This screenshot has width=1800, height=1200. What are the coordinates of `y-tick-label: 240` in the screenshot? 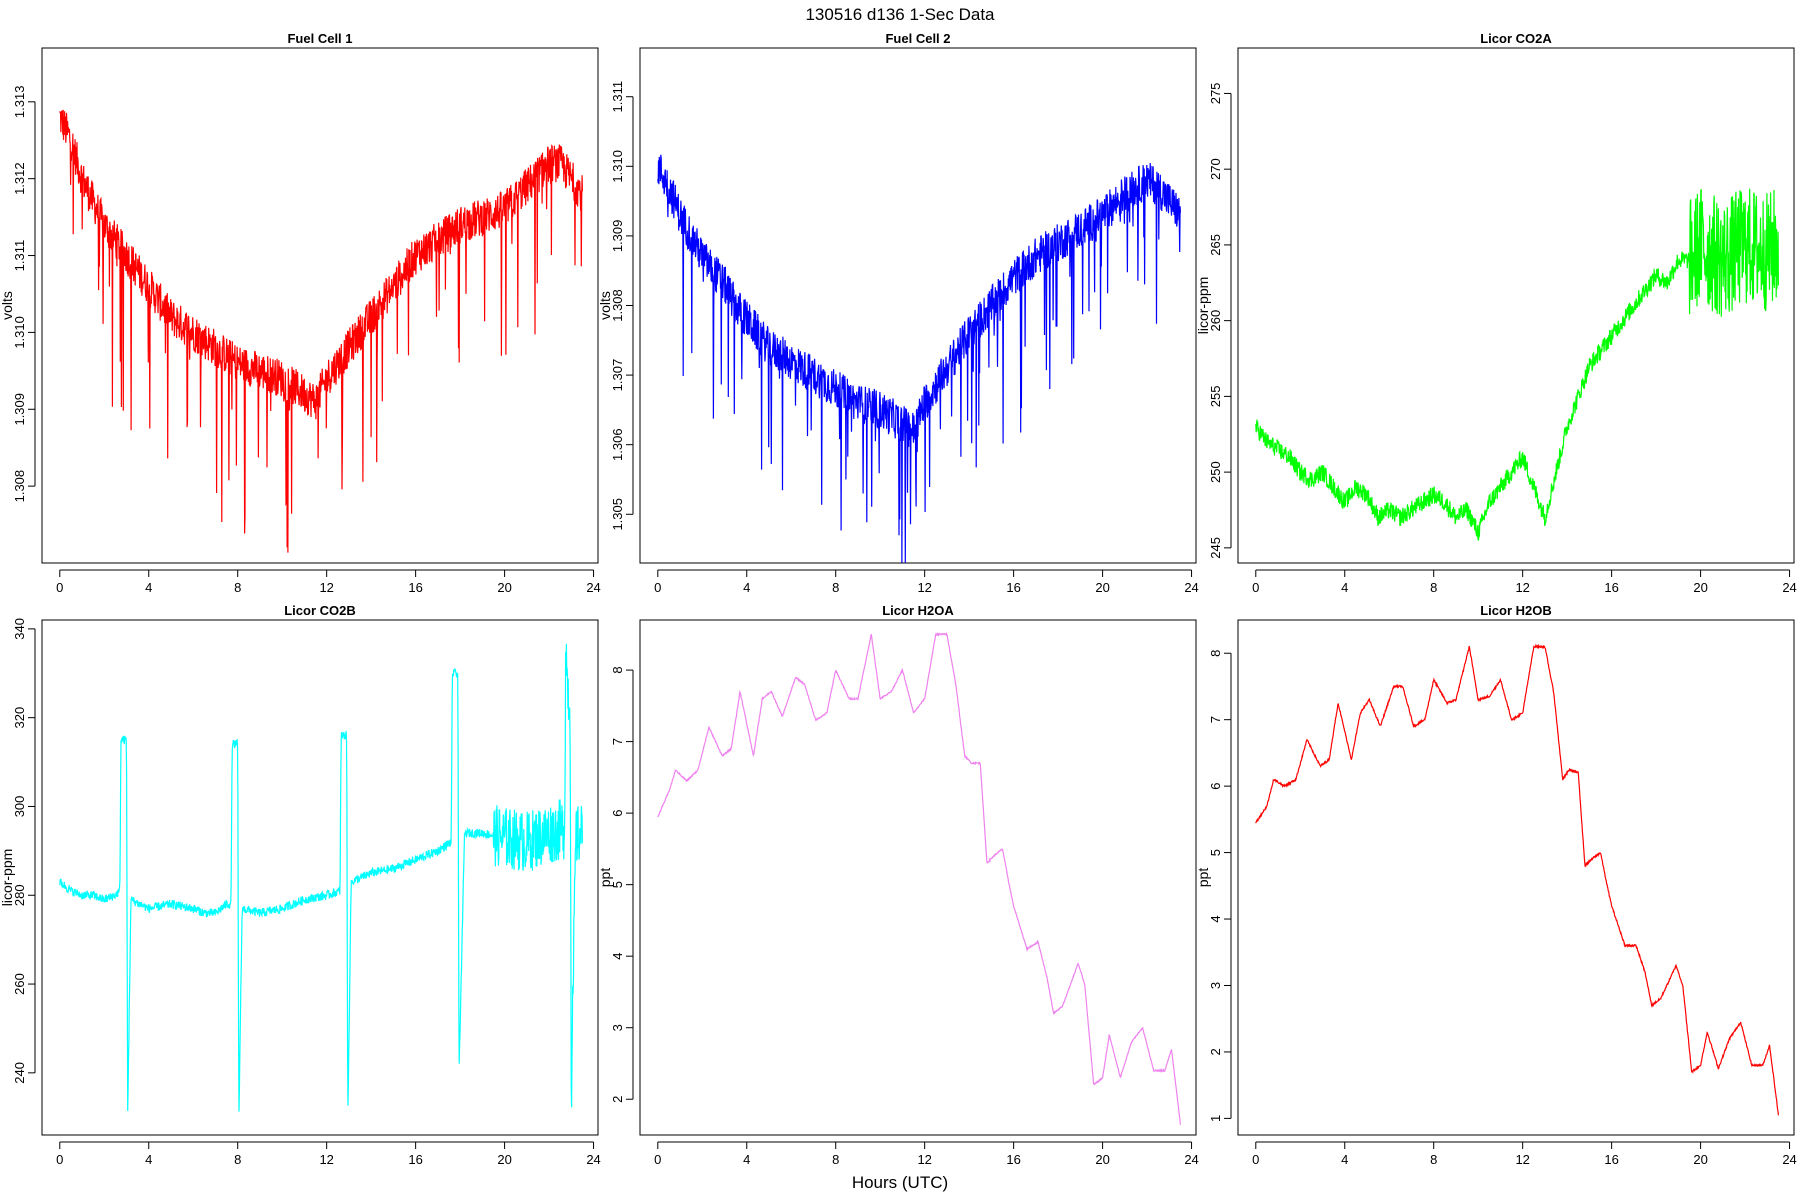 It's located at (19, 1073).